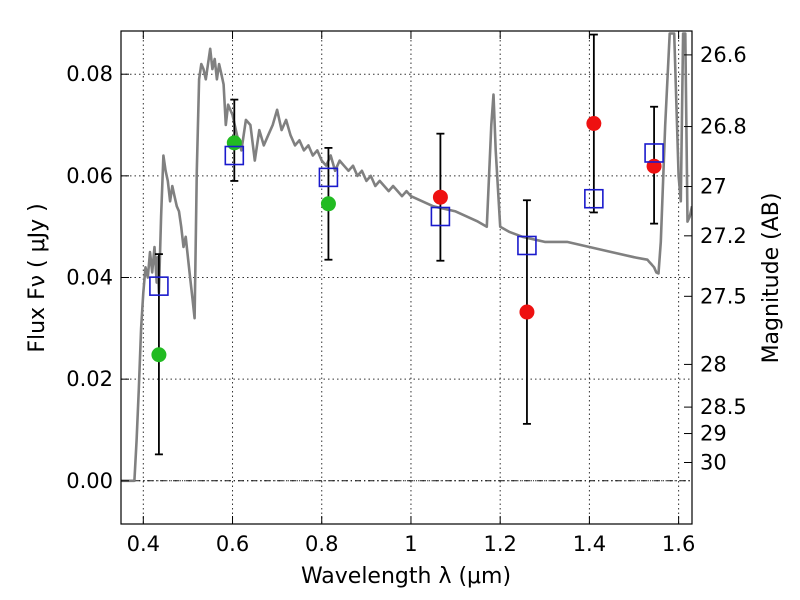 The image size is (800, 600). Describe the element at coordinates (713, 187) in the screenshot. I see `right-tick-label: 27` at that location.